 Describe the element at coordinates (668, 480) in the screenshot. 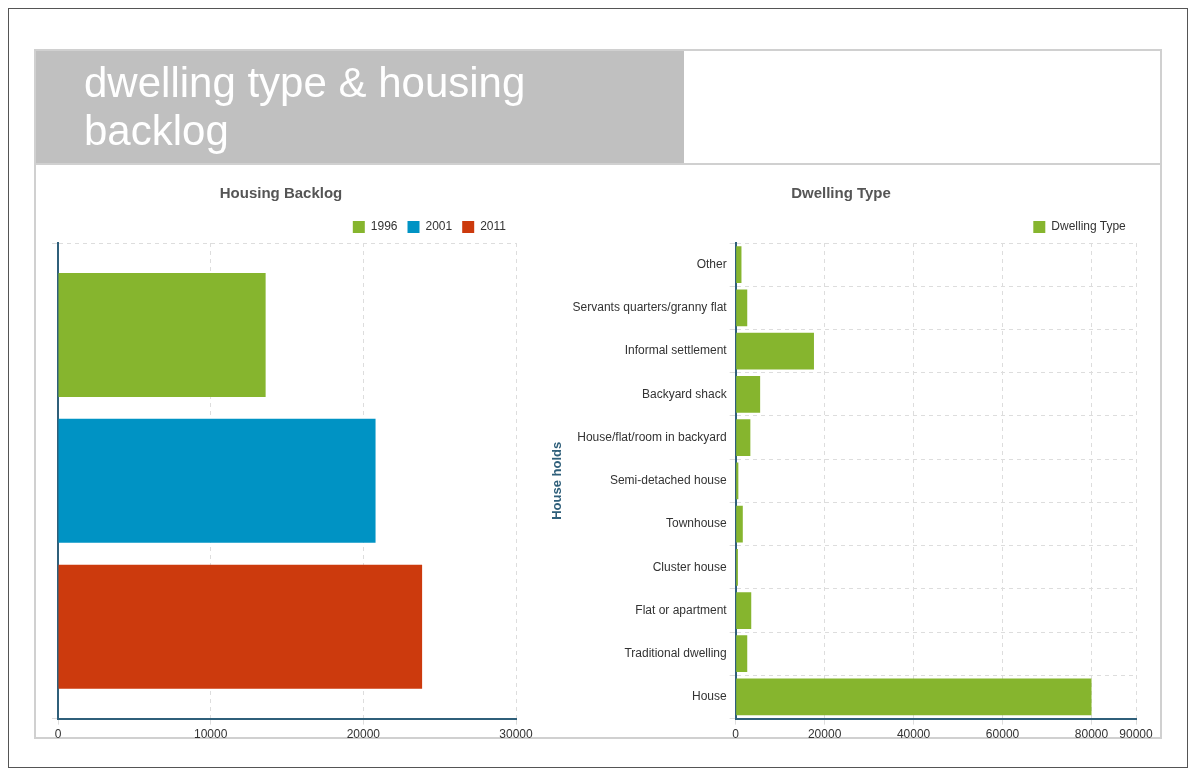

I see `y-tick-label: Semi-detached house` at that location.